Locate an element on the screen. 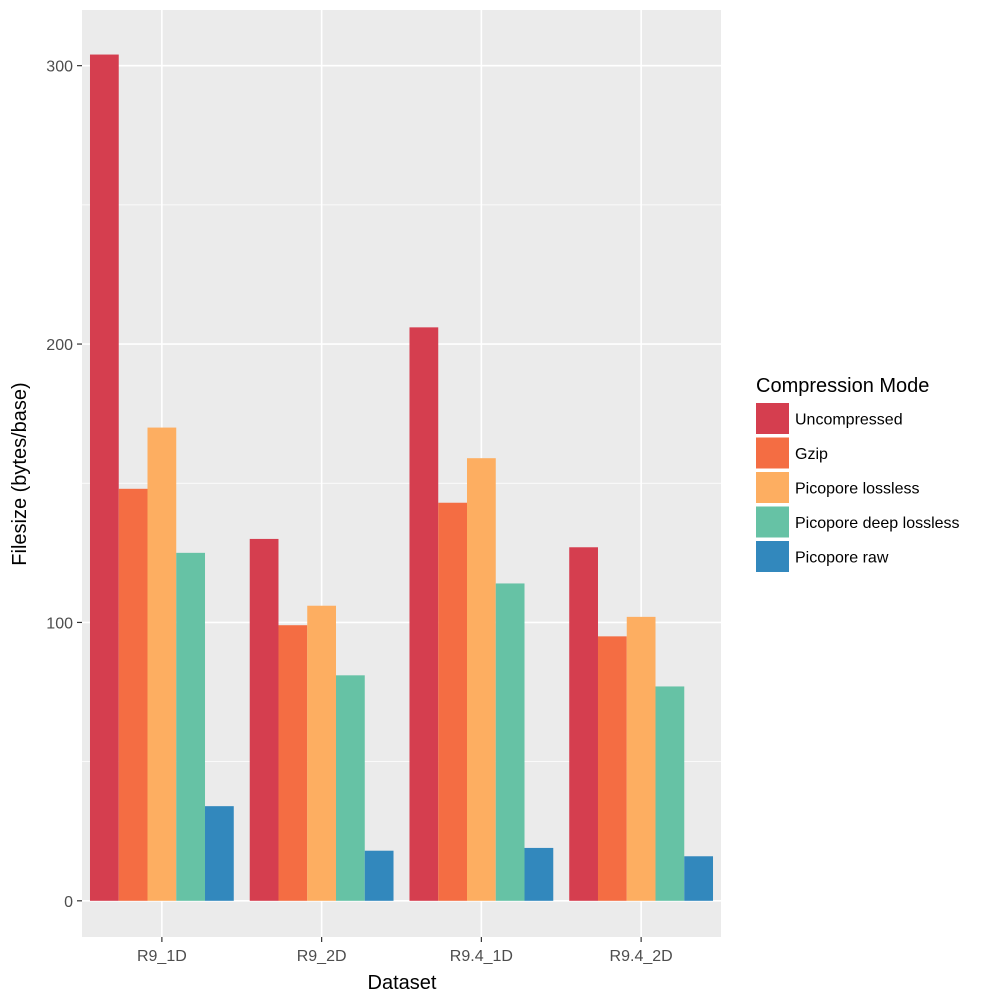 The width and height of the screenshot is (1000, 1000). y-tick-label: 200 is located at coordinates (59, 345).